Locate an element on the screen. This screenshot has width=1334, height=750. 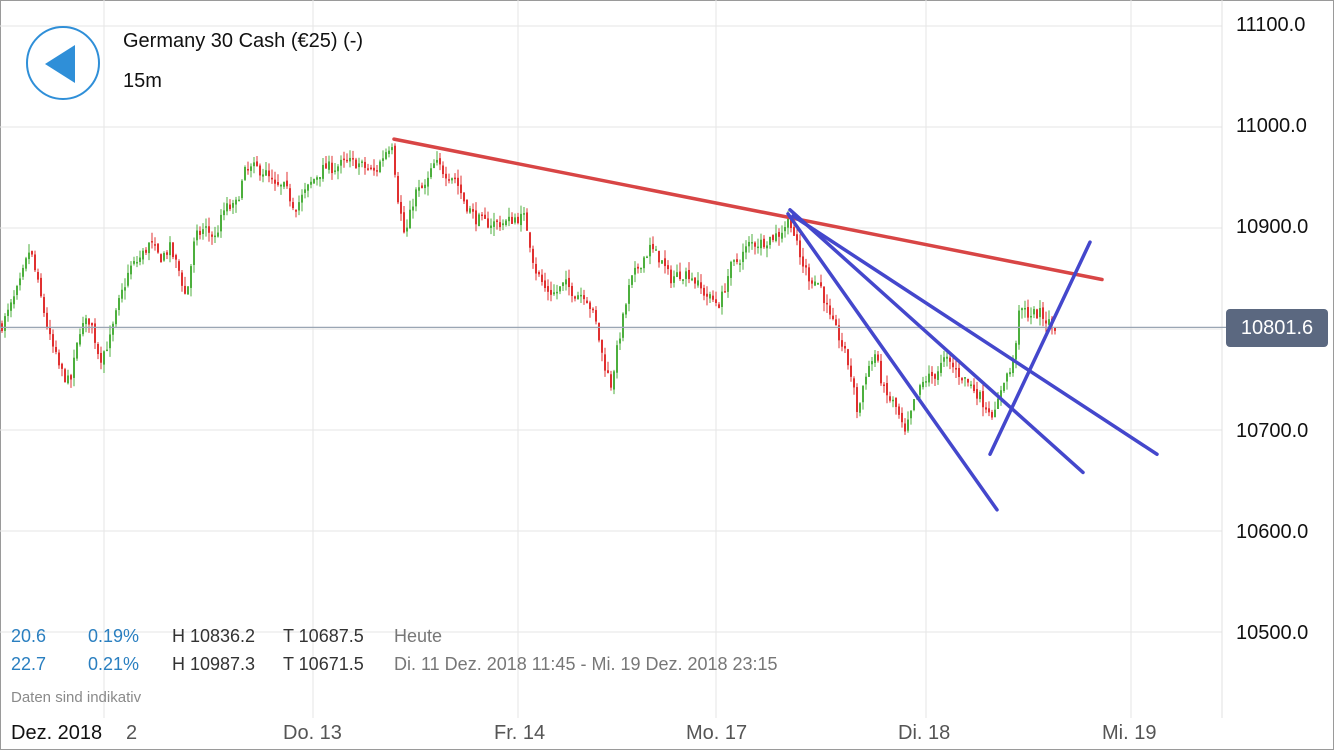
x-axis-label: Fr. 14 is located at coordinates (520, 733).